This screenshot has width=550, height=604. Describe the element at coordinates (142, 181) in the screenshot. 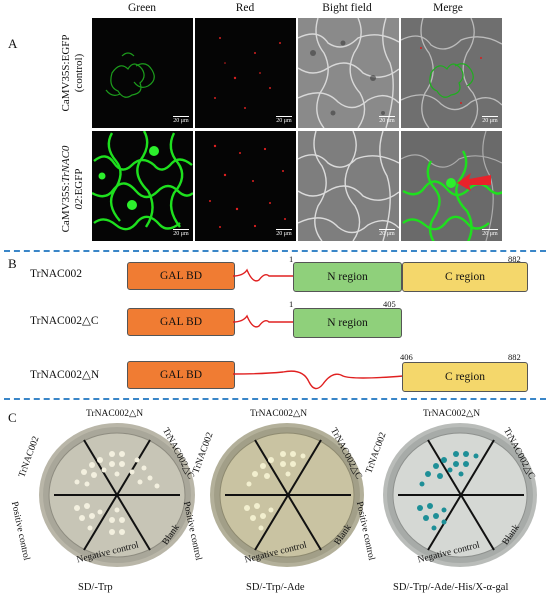

I see `gfp-trnac002-signal` at that location.